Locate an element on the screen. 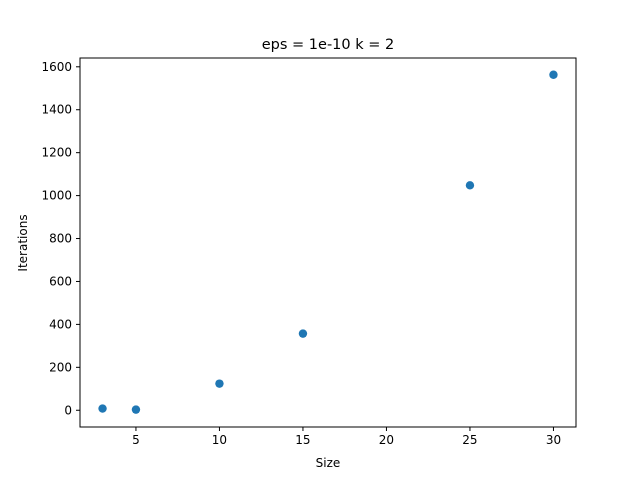 This screenshot has width=640, height=484. y-tick-label: 1200 is located at coordinates (56, 153).